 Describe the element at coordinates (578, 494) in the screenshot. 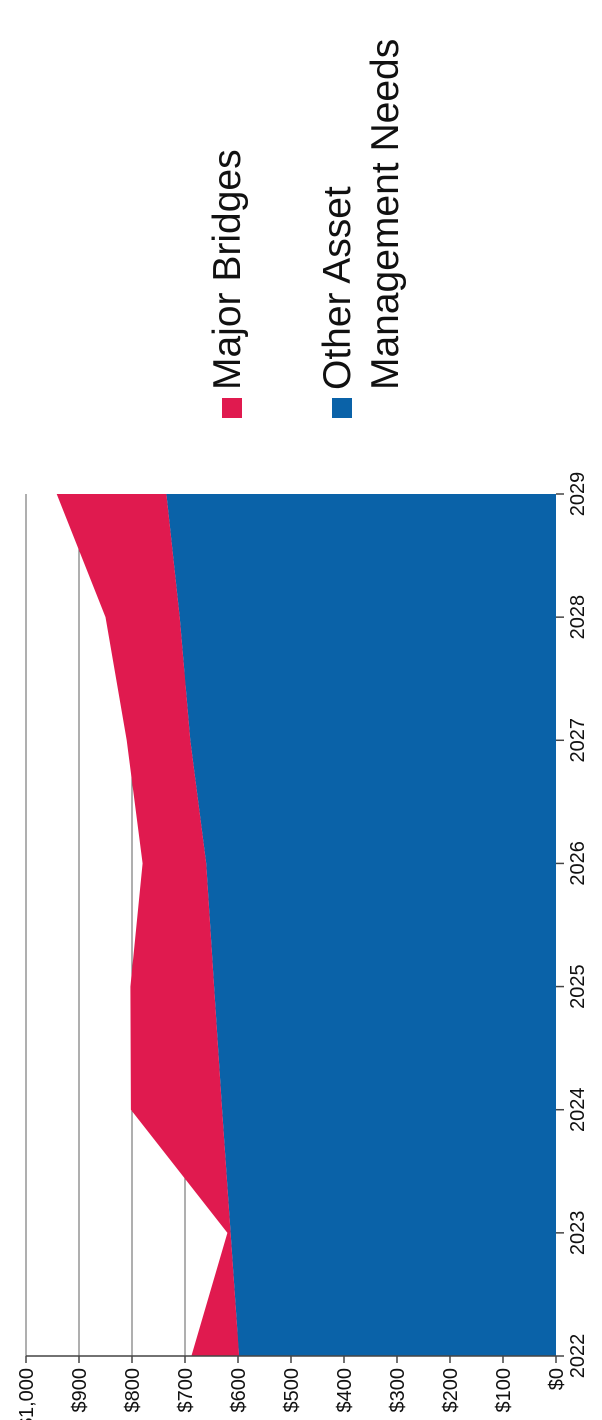

I see `category-tick-label: 2029` at that location.